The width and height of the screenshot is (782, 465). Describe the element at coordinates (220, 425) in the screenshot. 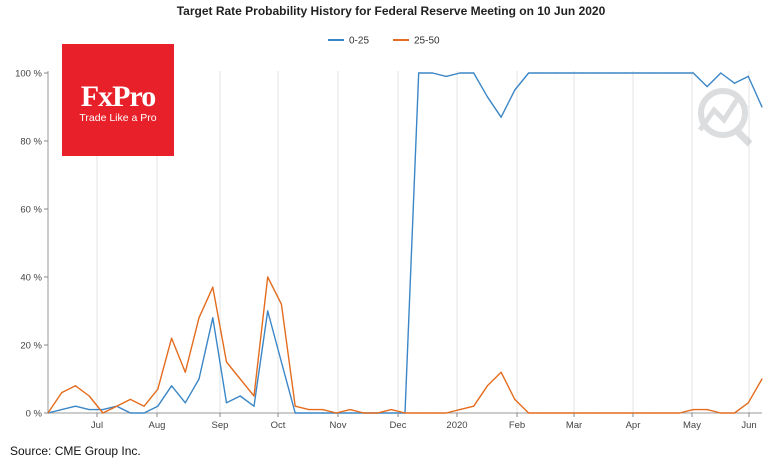

I see `x-tick-label: Sep` at that location.